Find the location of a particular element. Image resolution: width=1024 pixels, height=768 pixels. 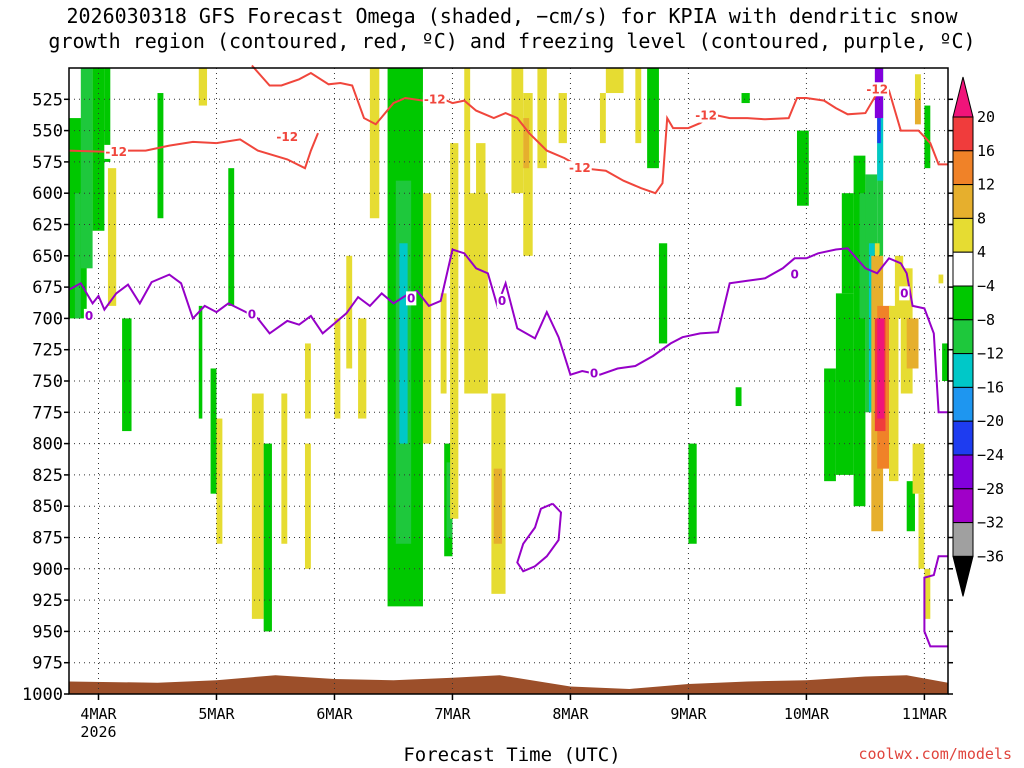

x-tick-label: 4MAR is located at coordinates (98, 714).